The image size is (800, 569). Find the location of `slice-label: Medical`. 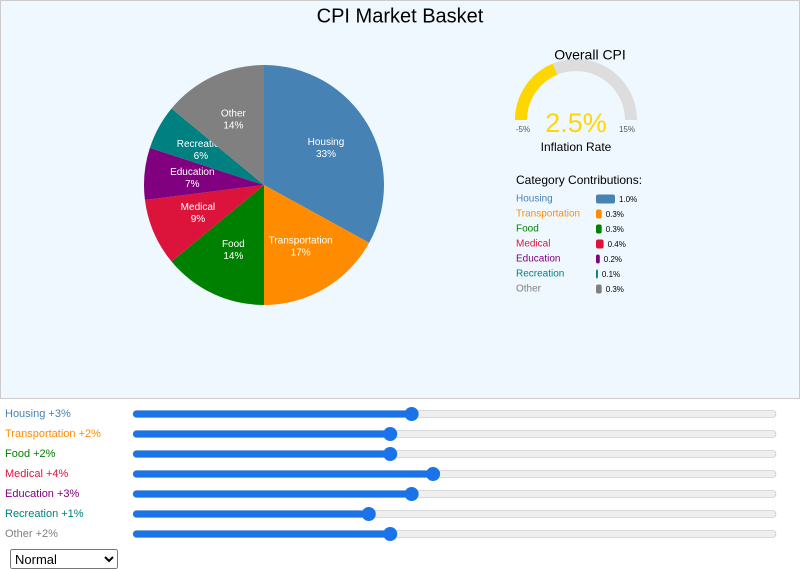

slice-label: Medical is located at coordinates (198, 207).